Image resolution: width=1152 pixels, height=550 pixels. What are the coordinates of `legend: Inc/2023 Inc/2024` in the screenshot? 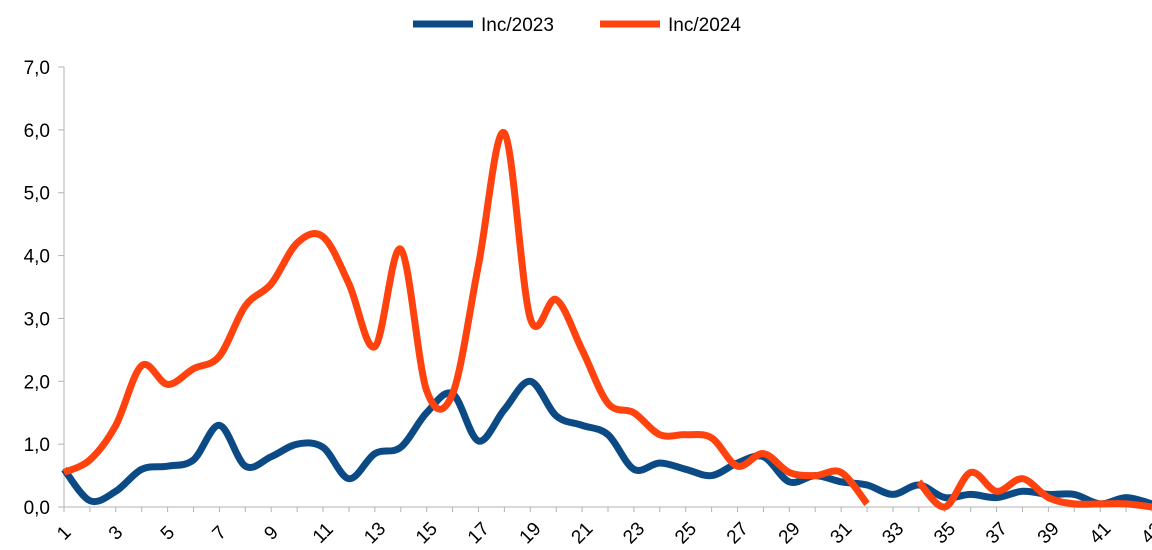 It's located at (577, 25).